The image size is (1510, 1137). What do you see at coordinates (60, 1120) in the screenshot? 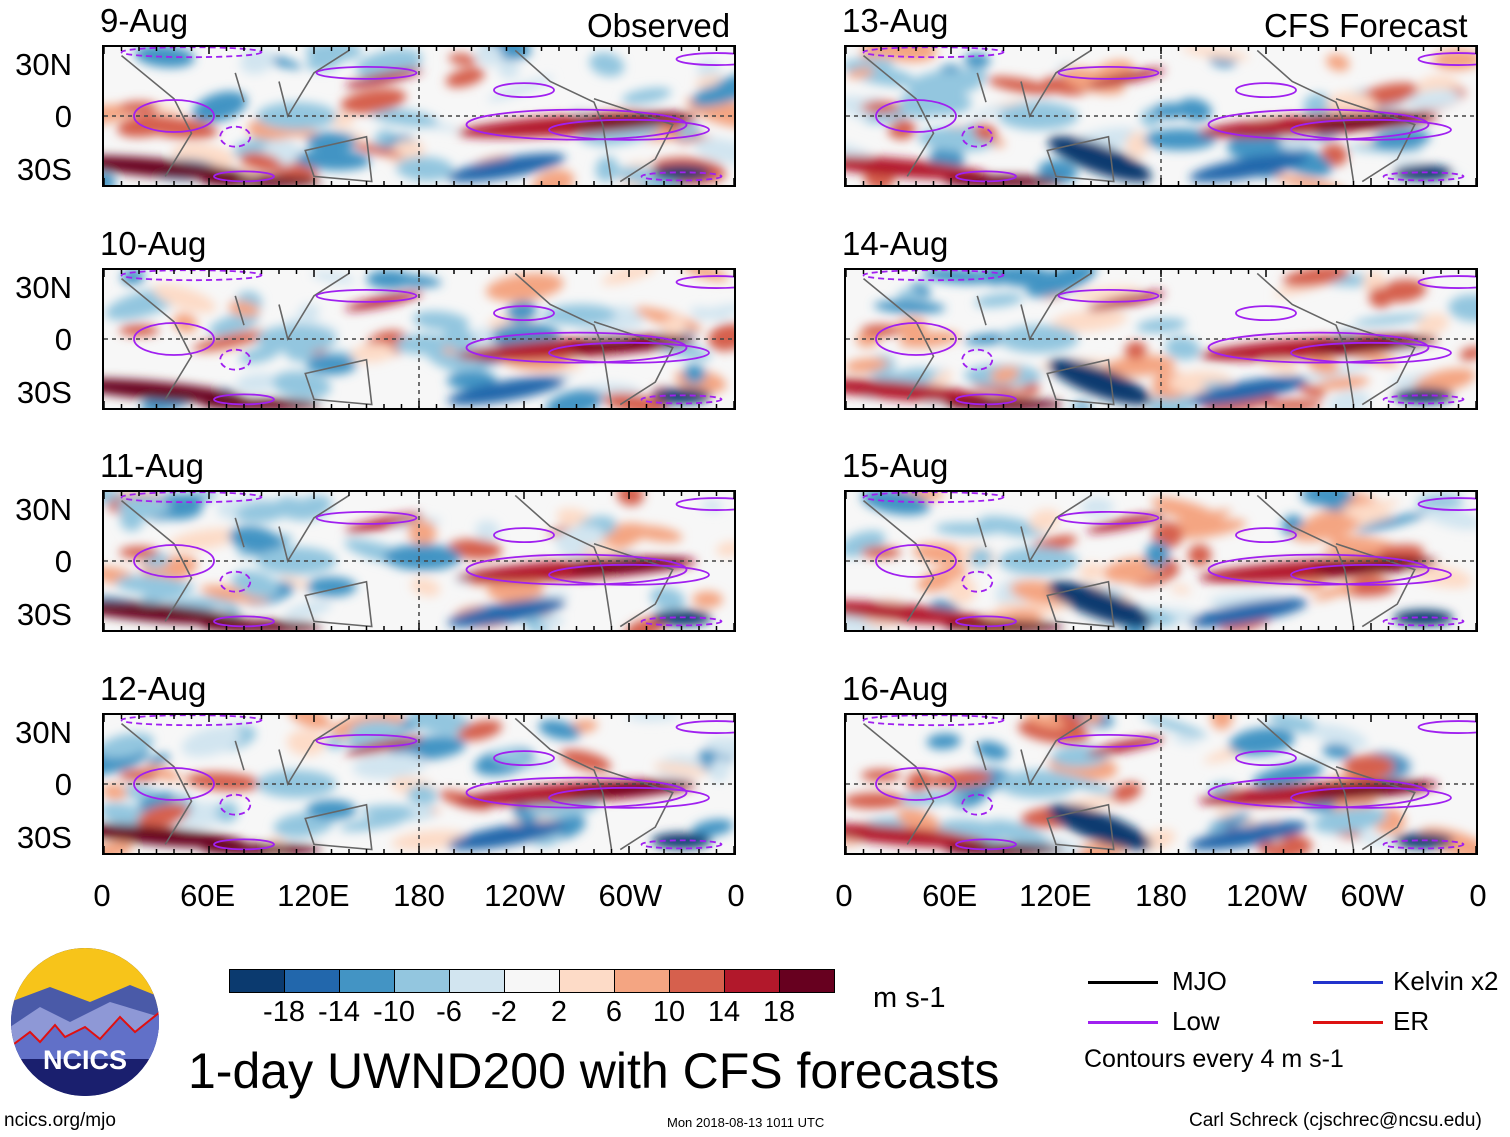
I see `footer-url: ncics.org/mjo` at bounding box center [60, 1120].